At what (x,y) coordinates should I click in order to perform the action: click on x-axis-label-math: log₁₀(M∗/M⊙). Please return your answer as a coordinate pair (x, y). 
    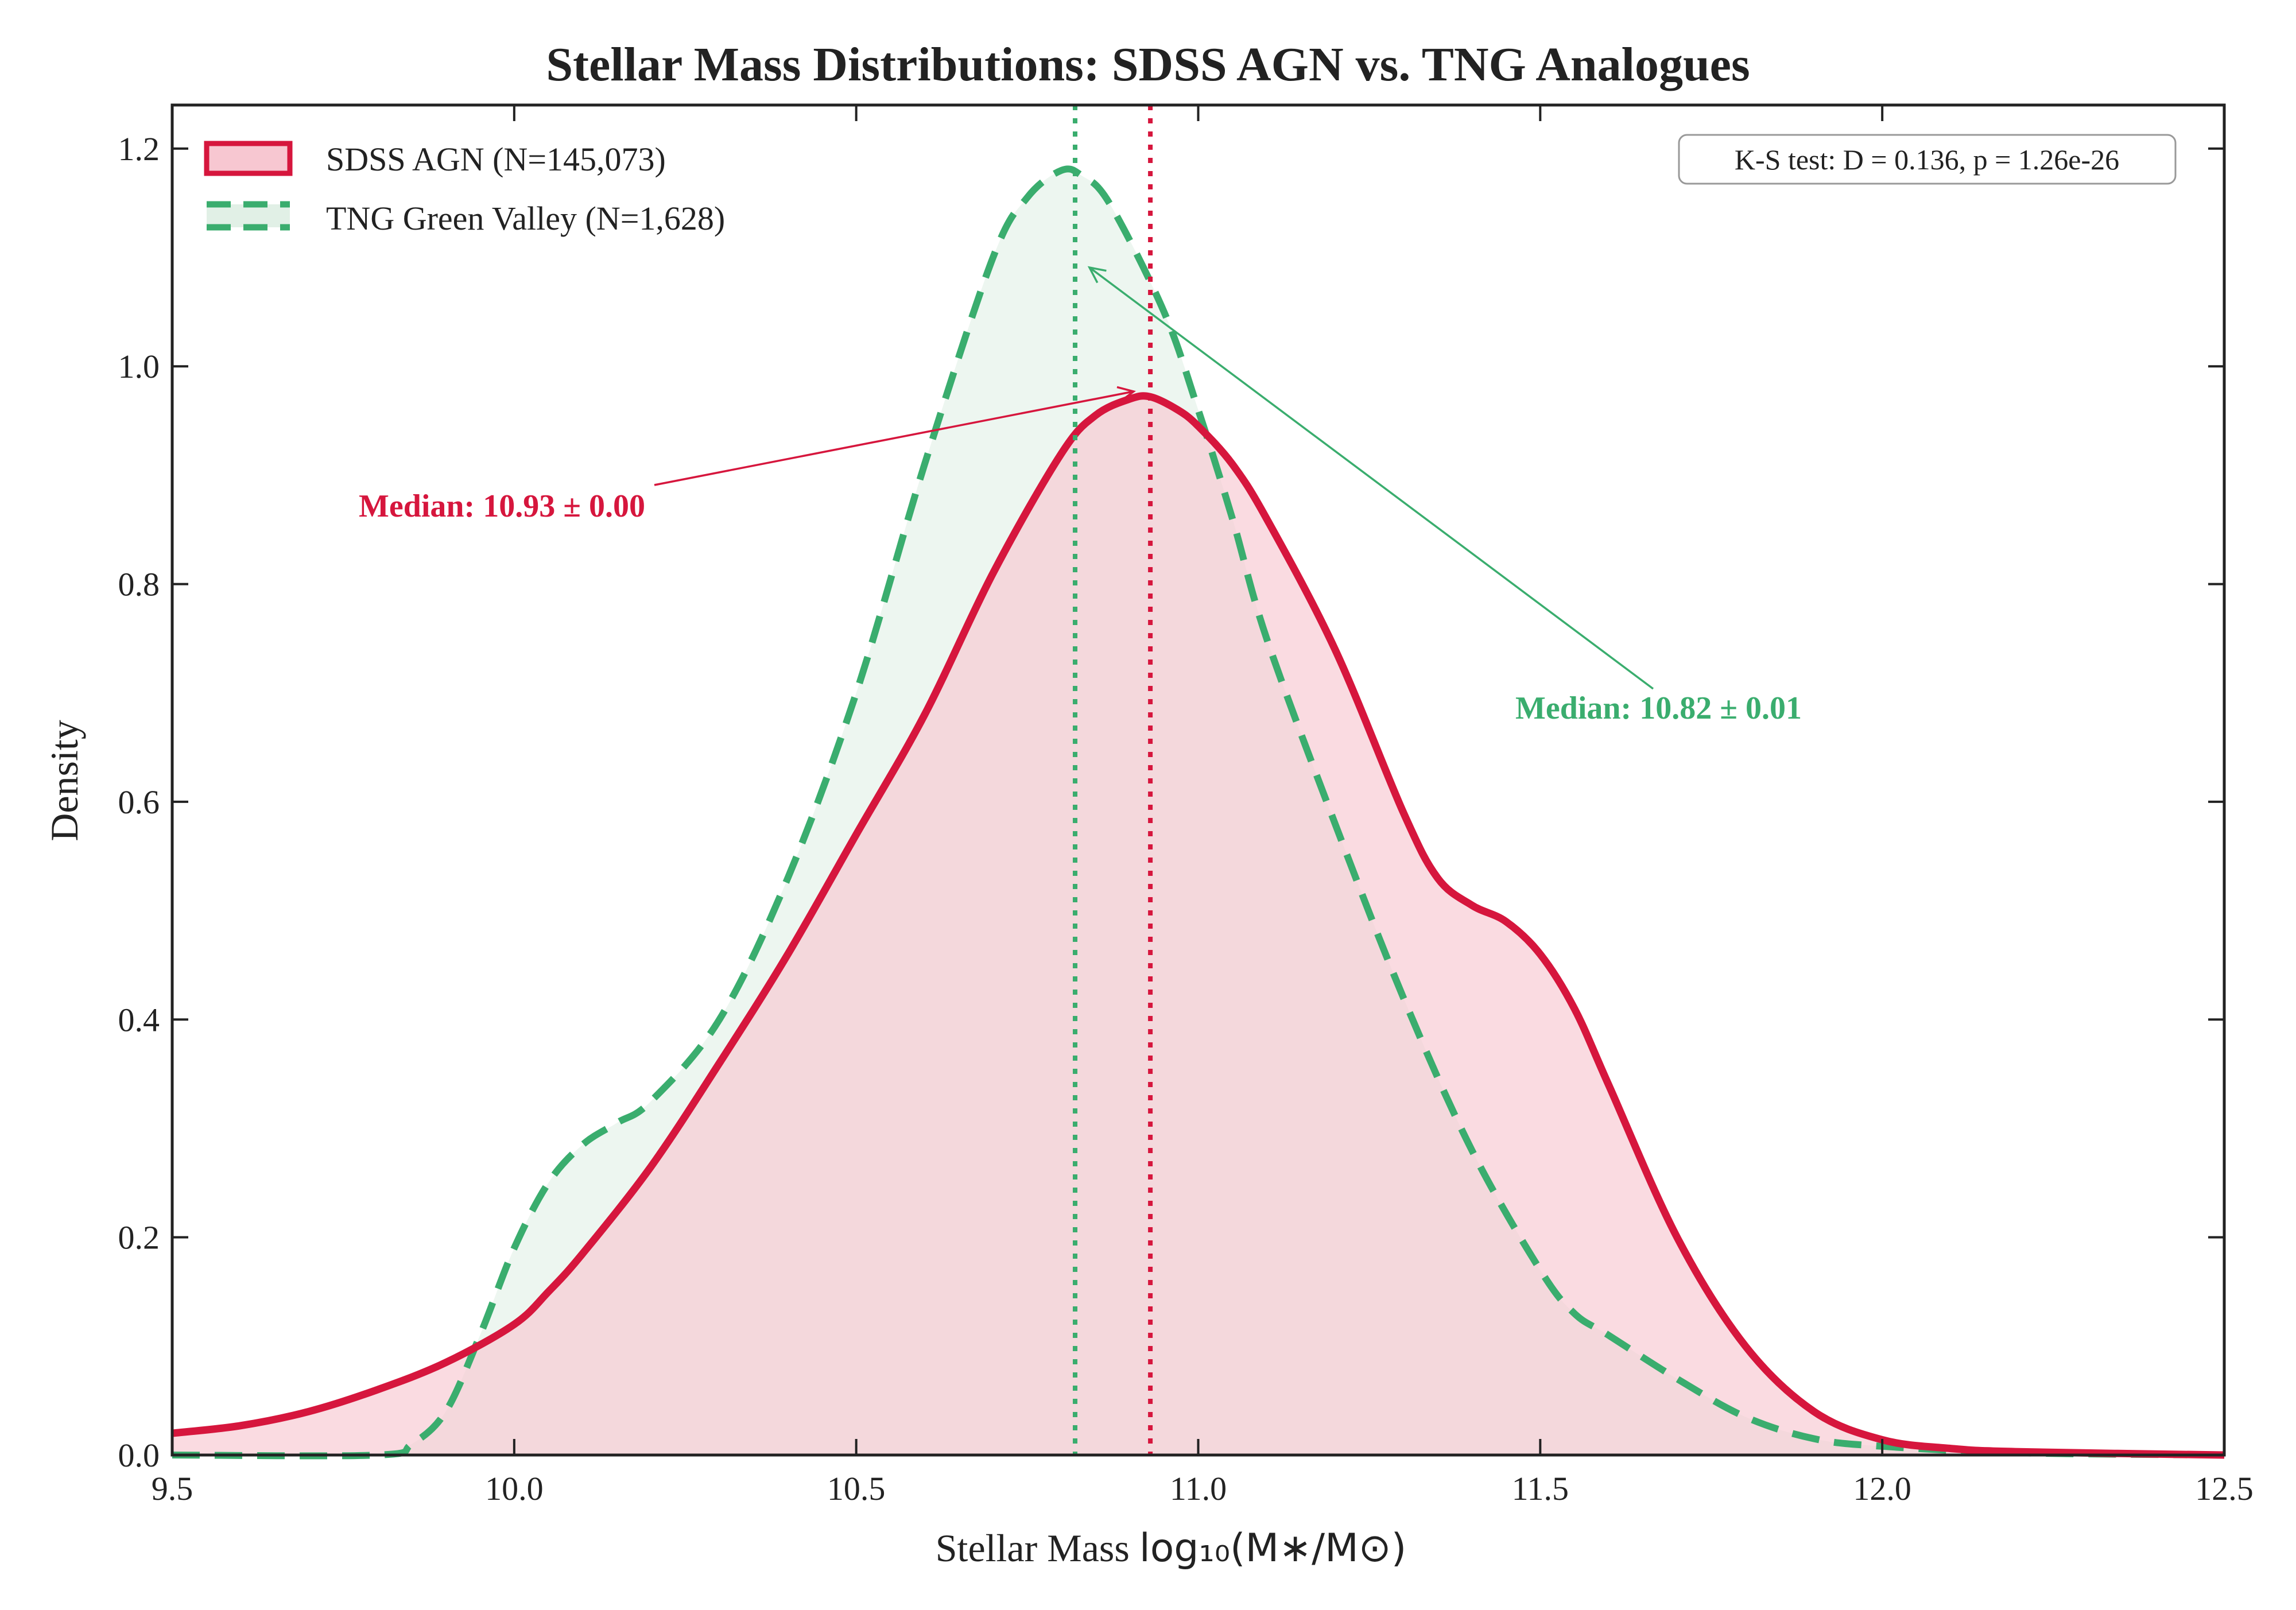
    Looking at the image, I should click on (1272, 1548).